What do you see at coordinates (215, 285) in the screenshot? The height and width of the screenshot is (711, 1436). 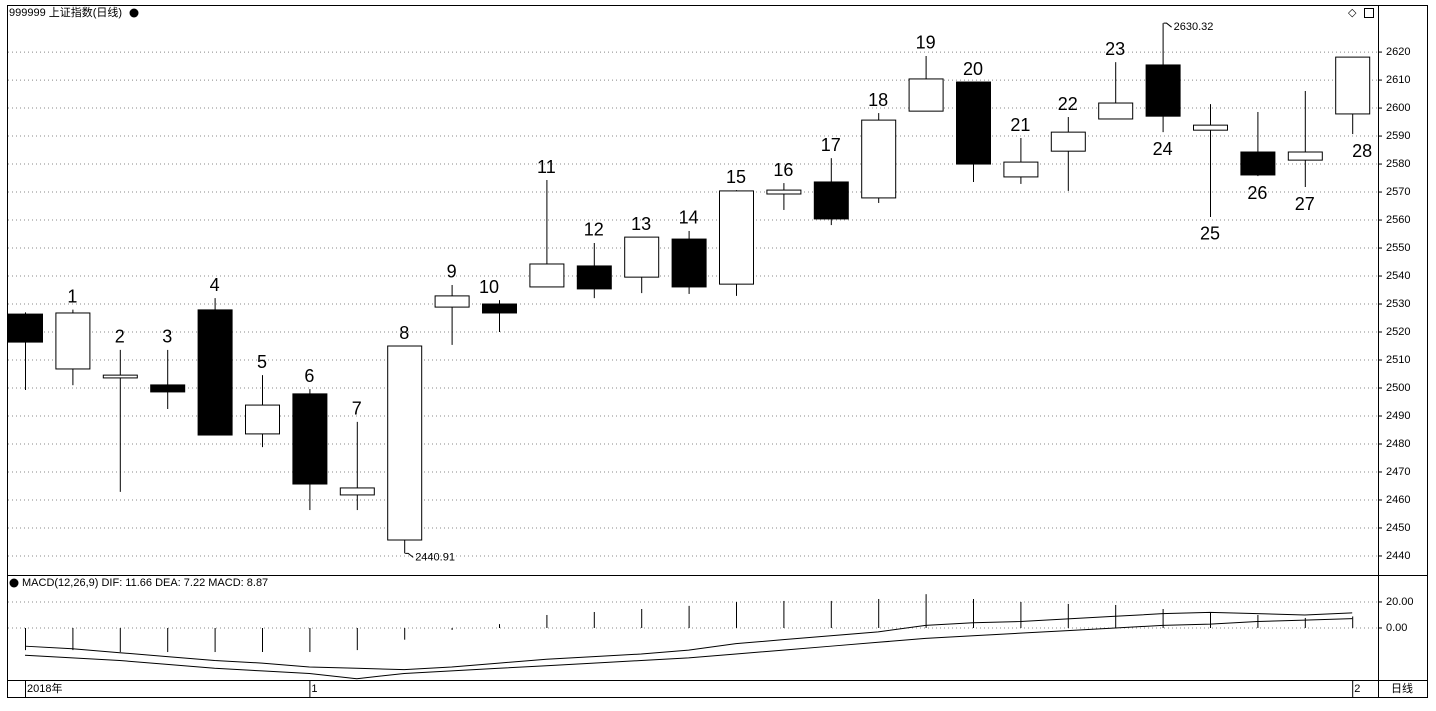 I see `candle-label: 4` at bounding box center [215, 285].